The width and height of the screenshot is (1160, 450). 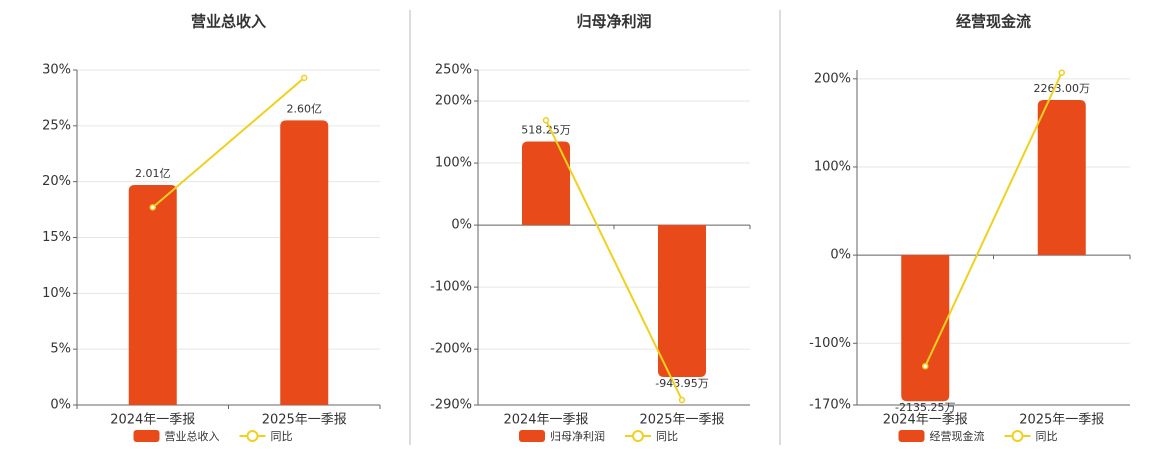 I want to click on y-tick-label: 10%, so click(x=56, y=293).